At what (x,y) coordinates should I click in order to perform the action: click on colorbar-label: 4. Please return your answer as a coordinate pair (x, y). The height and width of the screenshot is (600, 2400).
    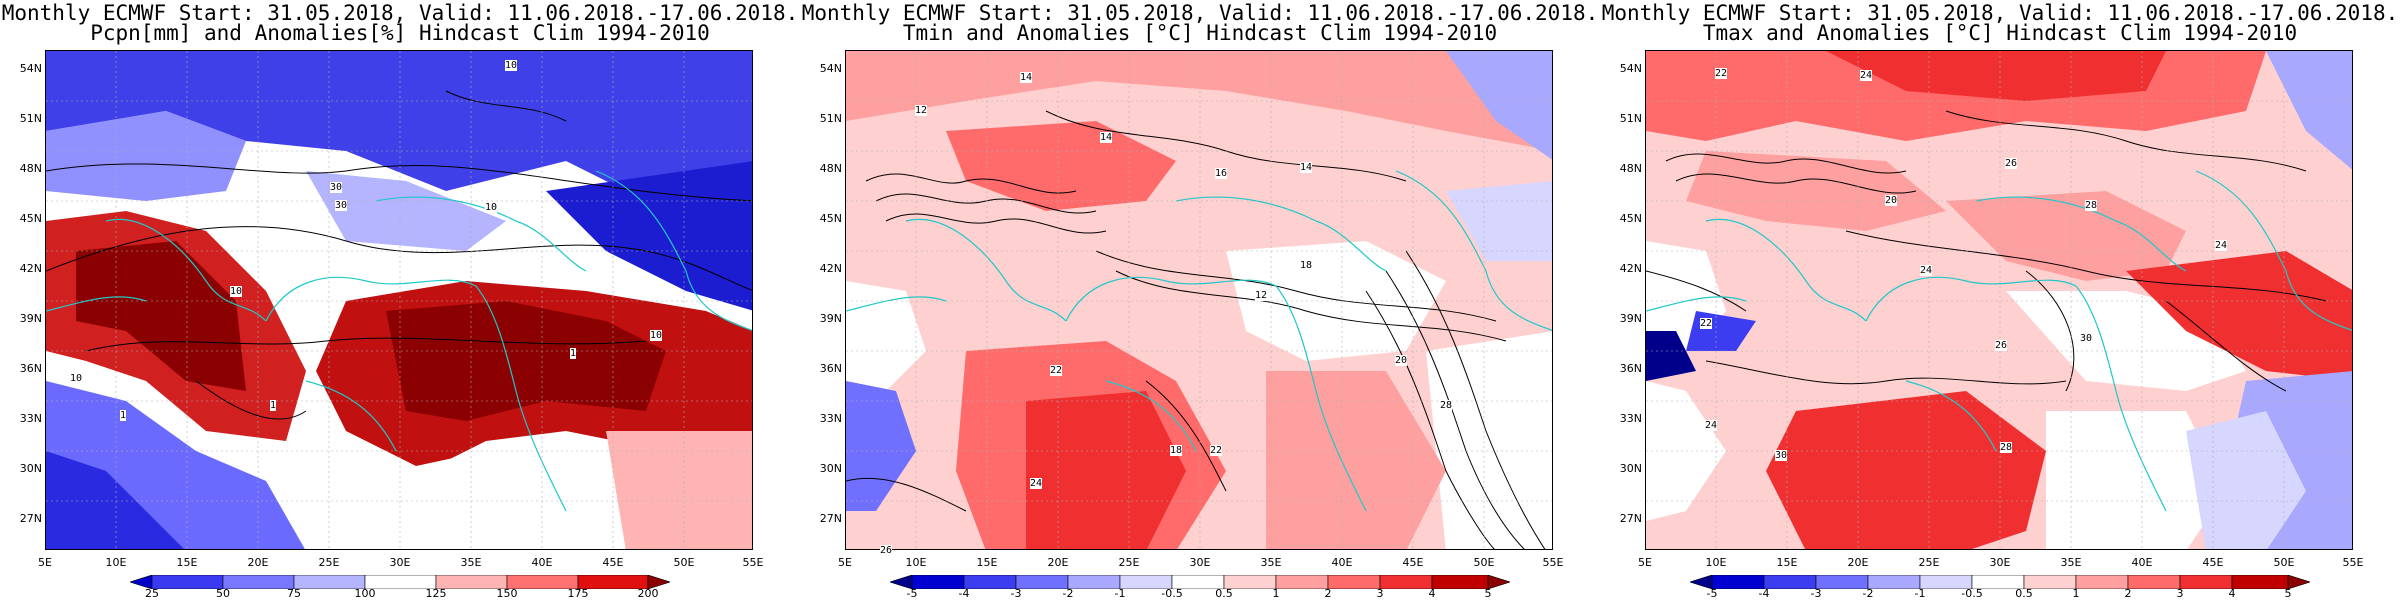
    Looking at the image, I should click on (1432, 593).